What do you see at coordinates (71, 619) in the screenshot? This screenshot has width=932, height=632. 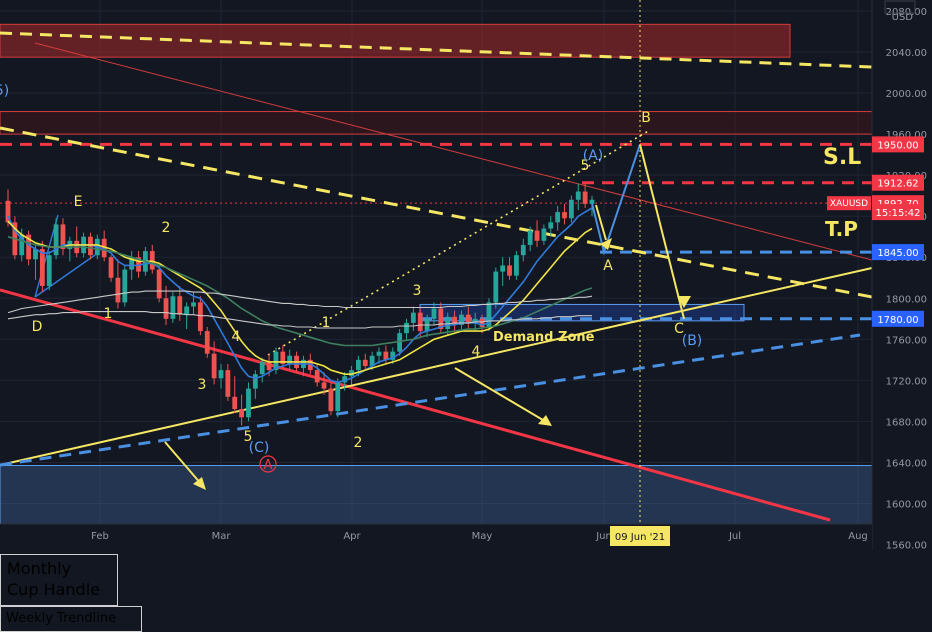 I see `weekly-trendline-box: Weekly Trendline` at bounding box center [71, 619].